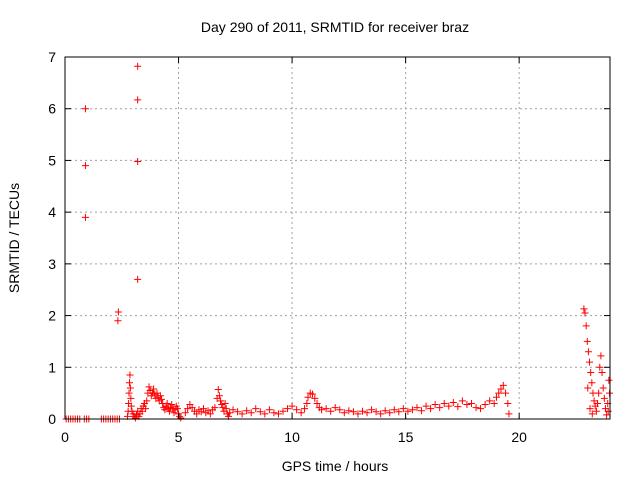 This screenshot has height=480, width=640. Describe the element at coordinates (519, 437) in the screenshot. I see `x-tick-label: 20` at that location.